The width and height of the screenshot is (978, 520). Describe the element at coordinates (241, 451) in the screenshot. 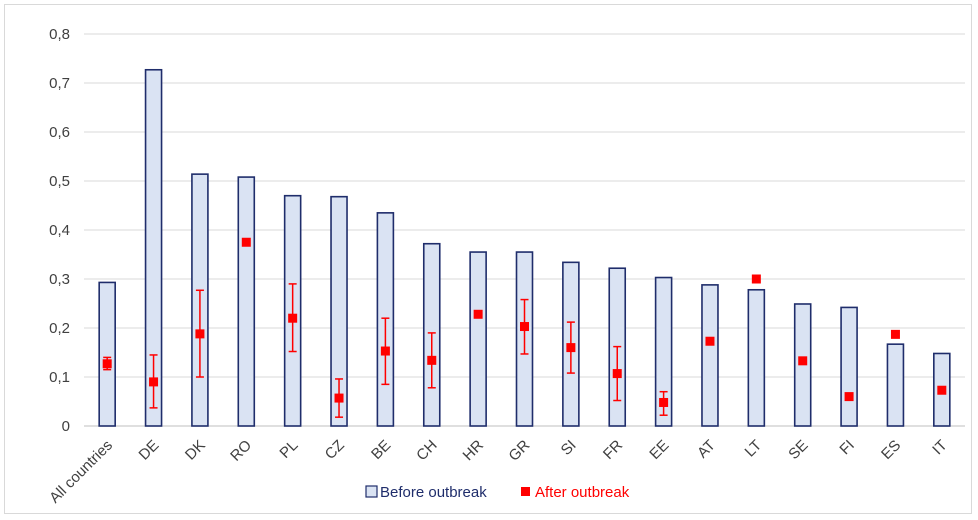

I see `x-tick-label: RO` at that location.